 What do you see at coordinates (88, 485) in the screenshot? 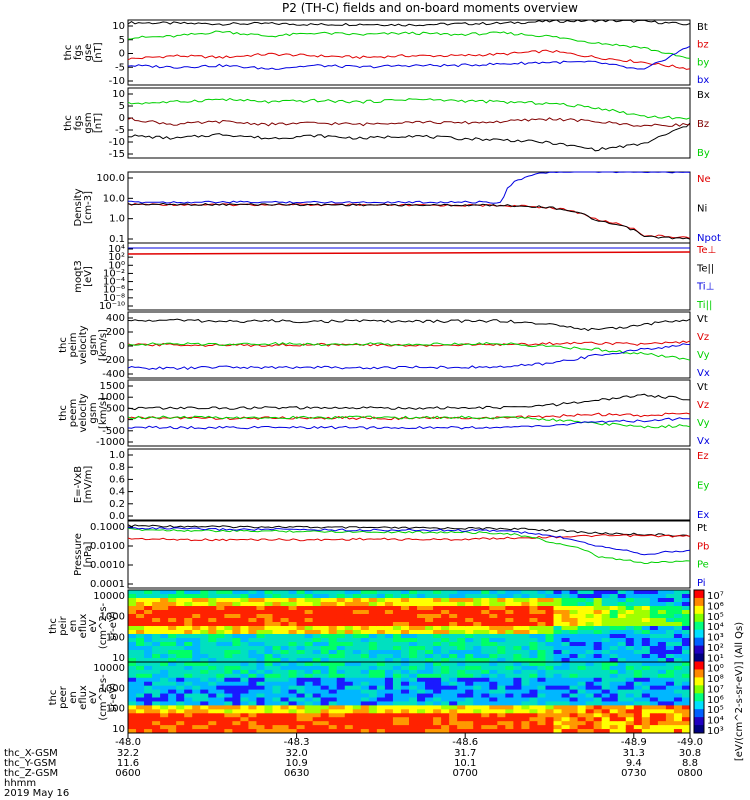
I see `y-axis-label-line: [mV/m]` at bounding box center [88, 485].